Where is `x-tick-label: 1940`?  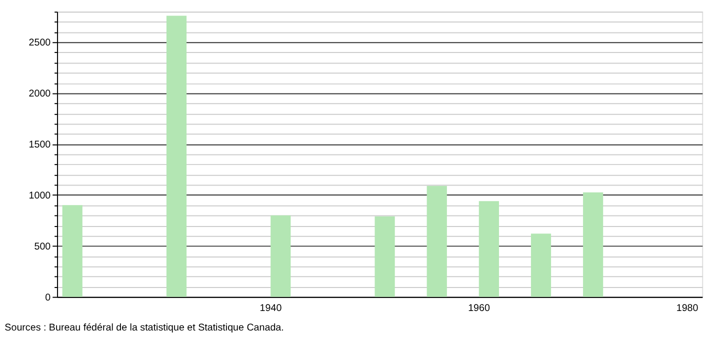 x-tick-label: 1940 is located at coordinates (271, 308).